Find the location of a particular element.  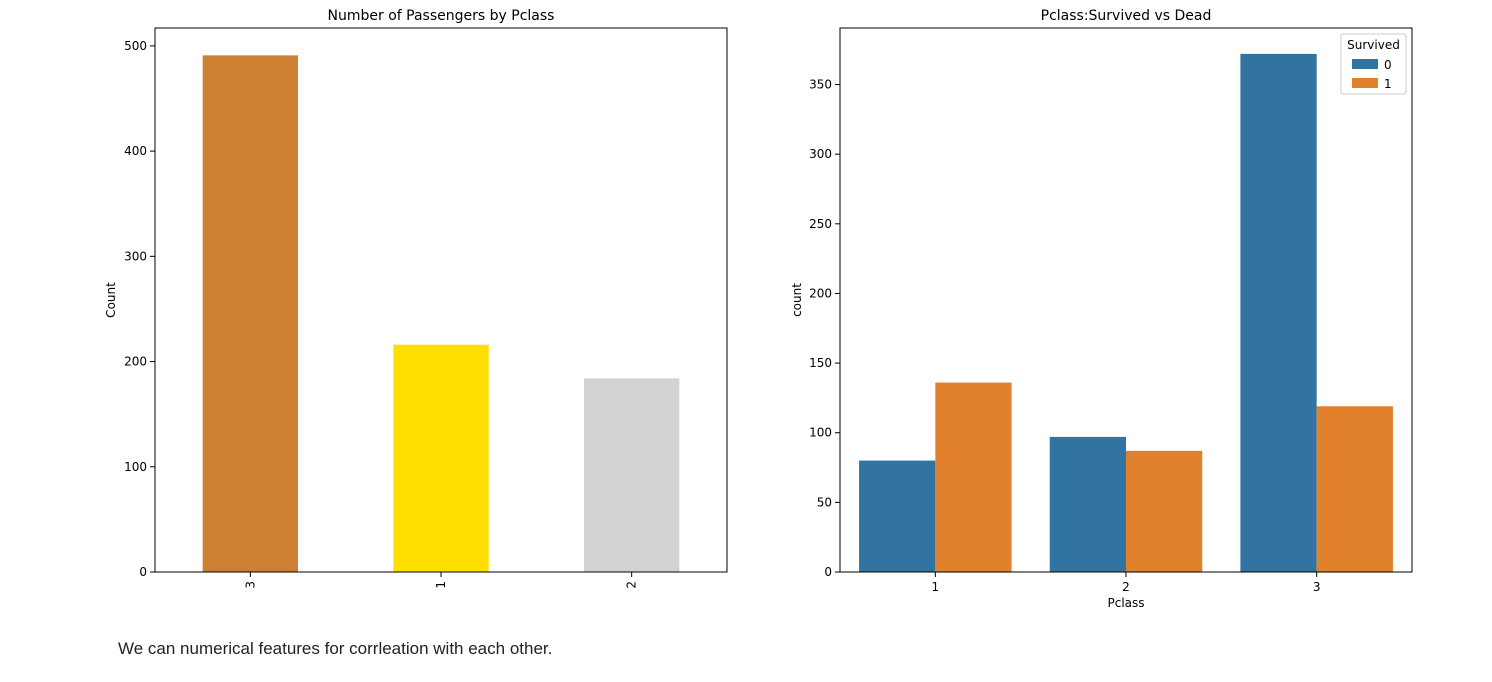

y-tick-label: 50 is located at coordinates (824, 502).